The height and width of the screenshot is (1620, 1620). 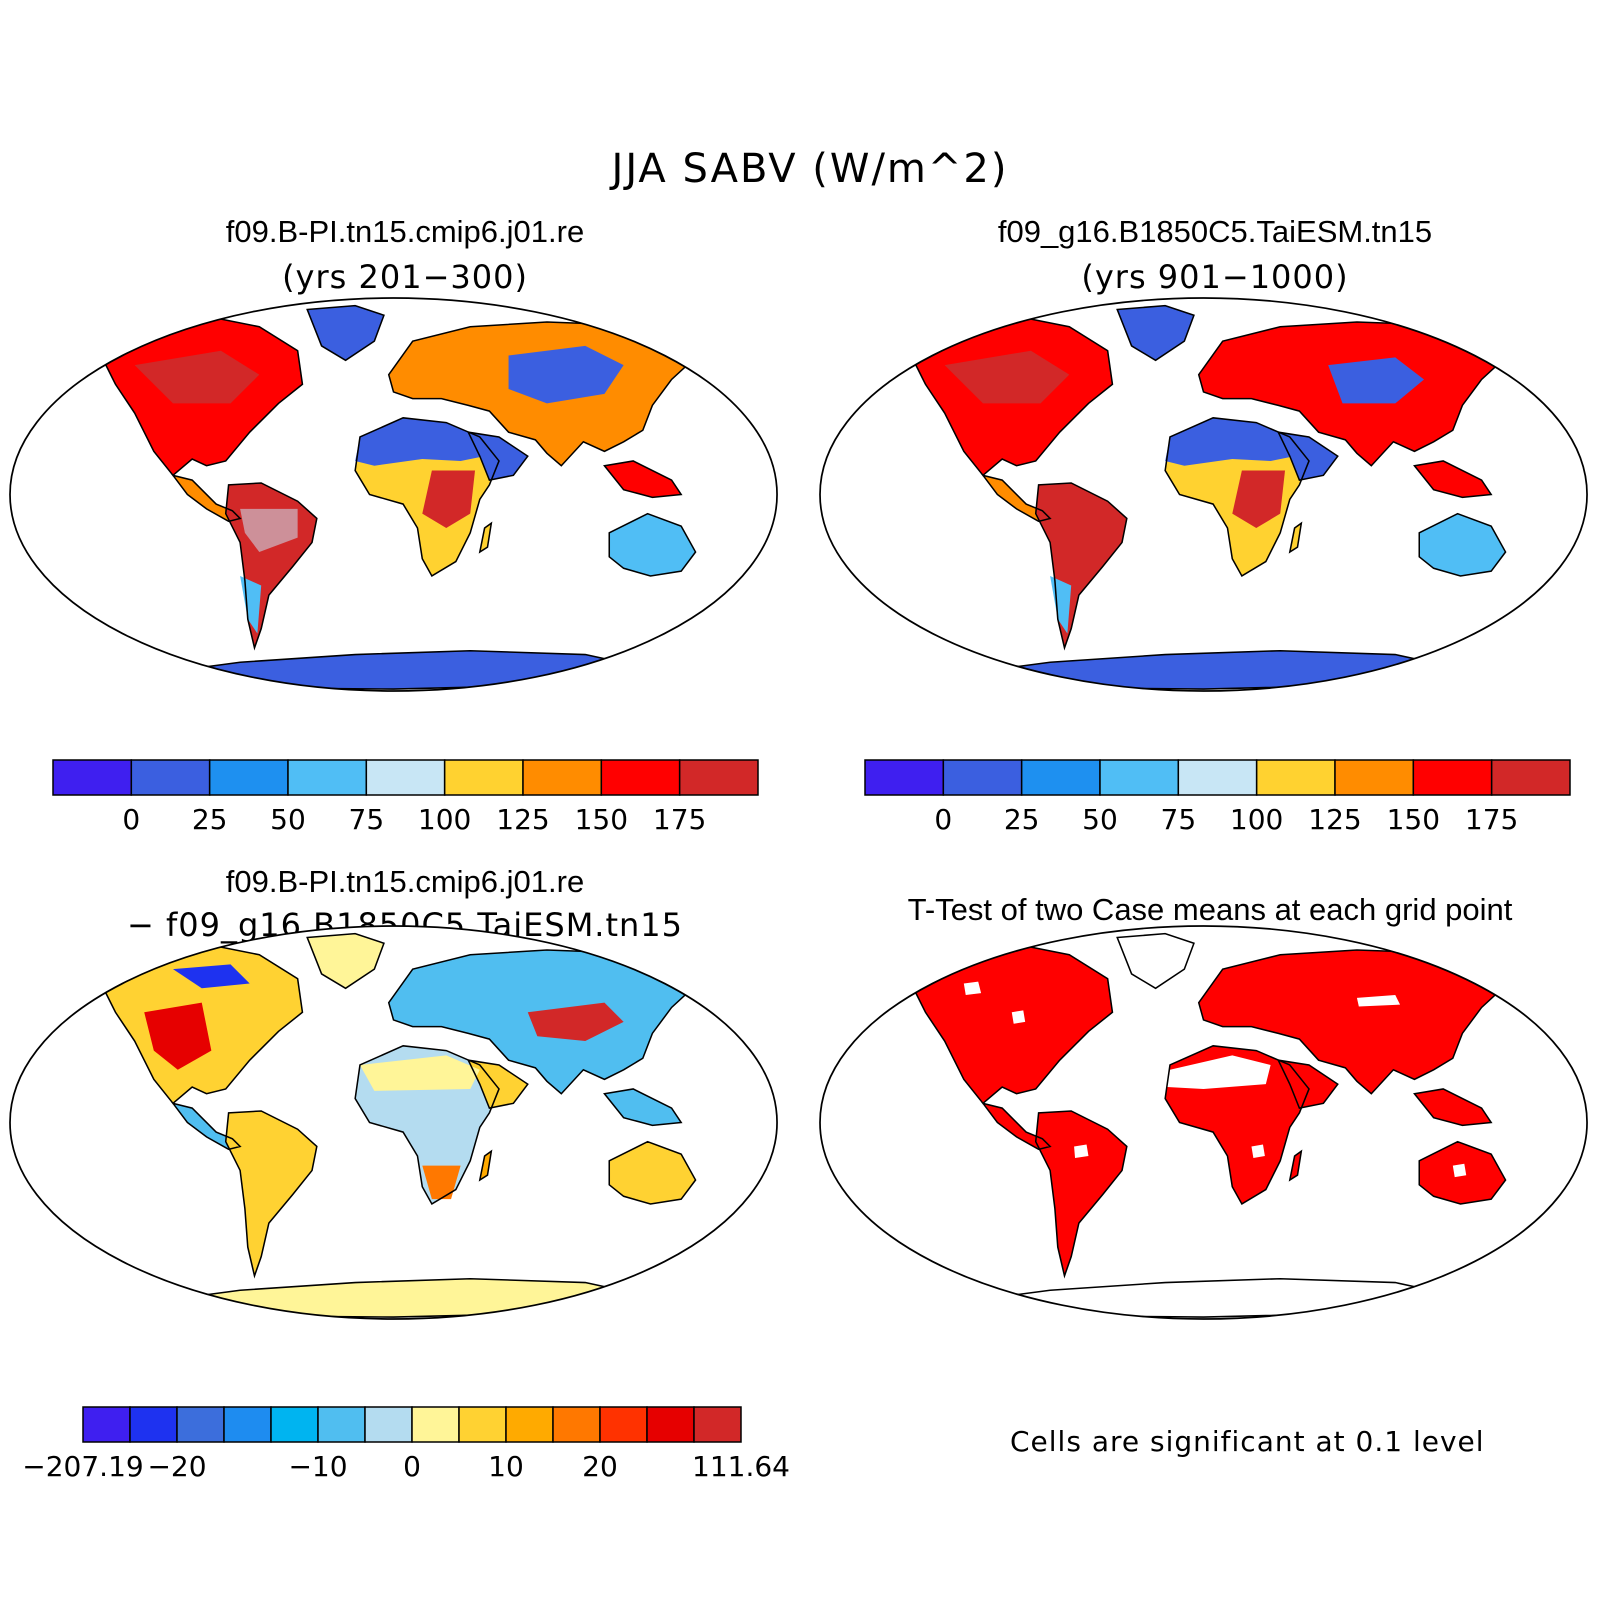 I want to click on significance-note: Cells are significant at 0.1 level, so click(x=1247, y=1441).